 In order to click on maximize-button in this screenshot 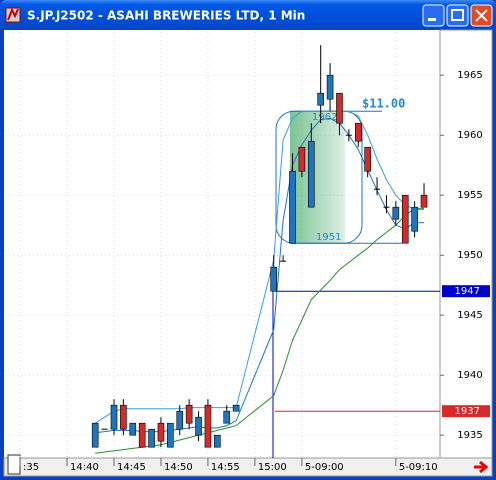, I will do `click(457, 15)`.